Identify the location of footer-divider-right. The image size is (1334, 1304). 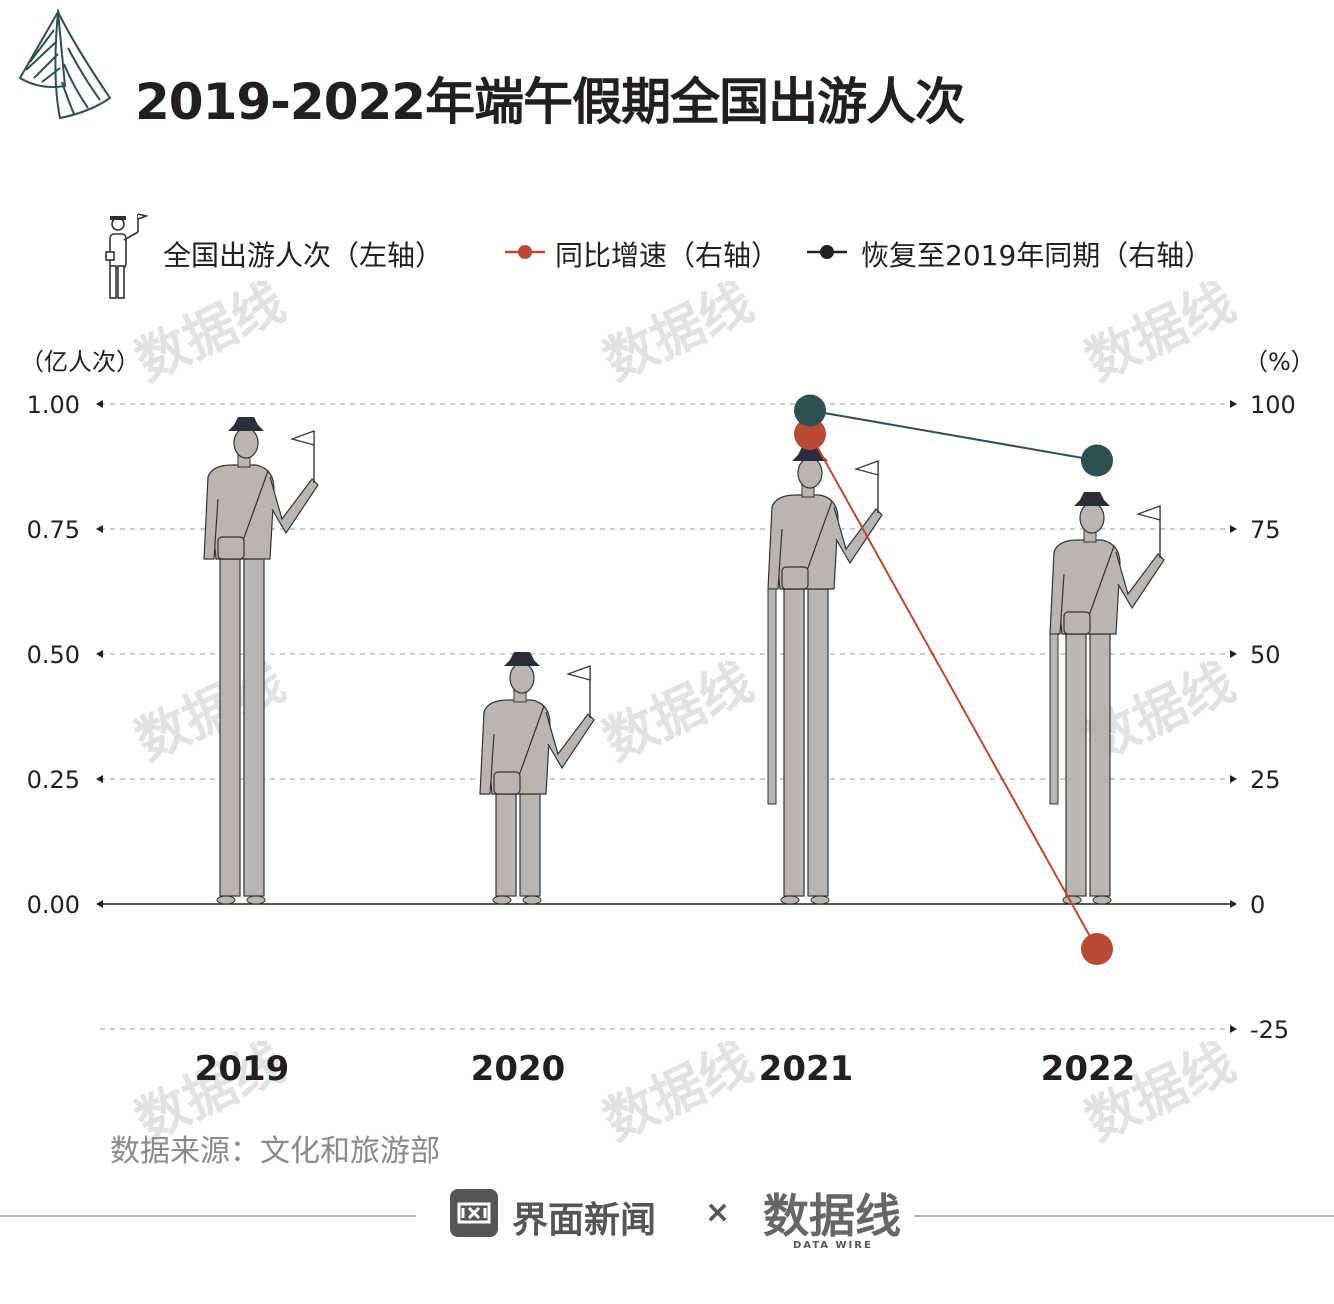
(1124, 1216).